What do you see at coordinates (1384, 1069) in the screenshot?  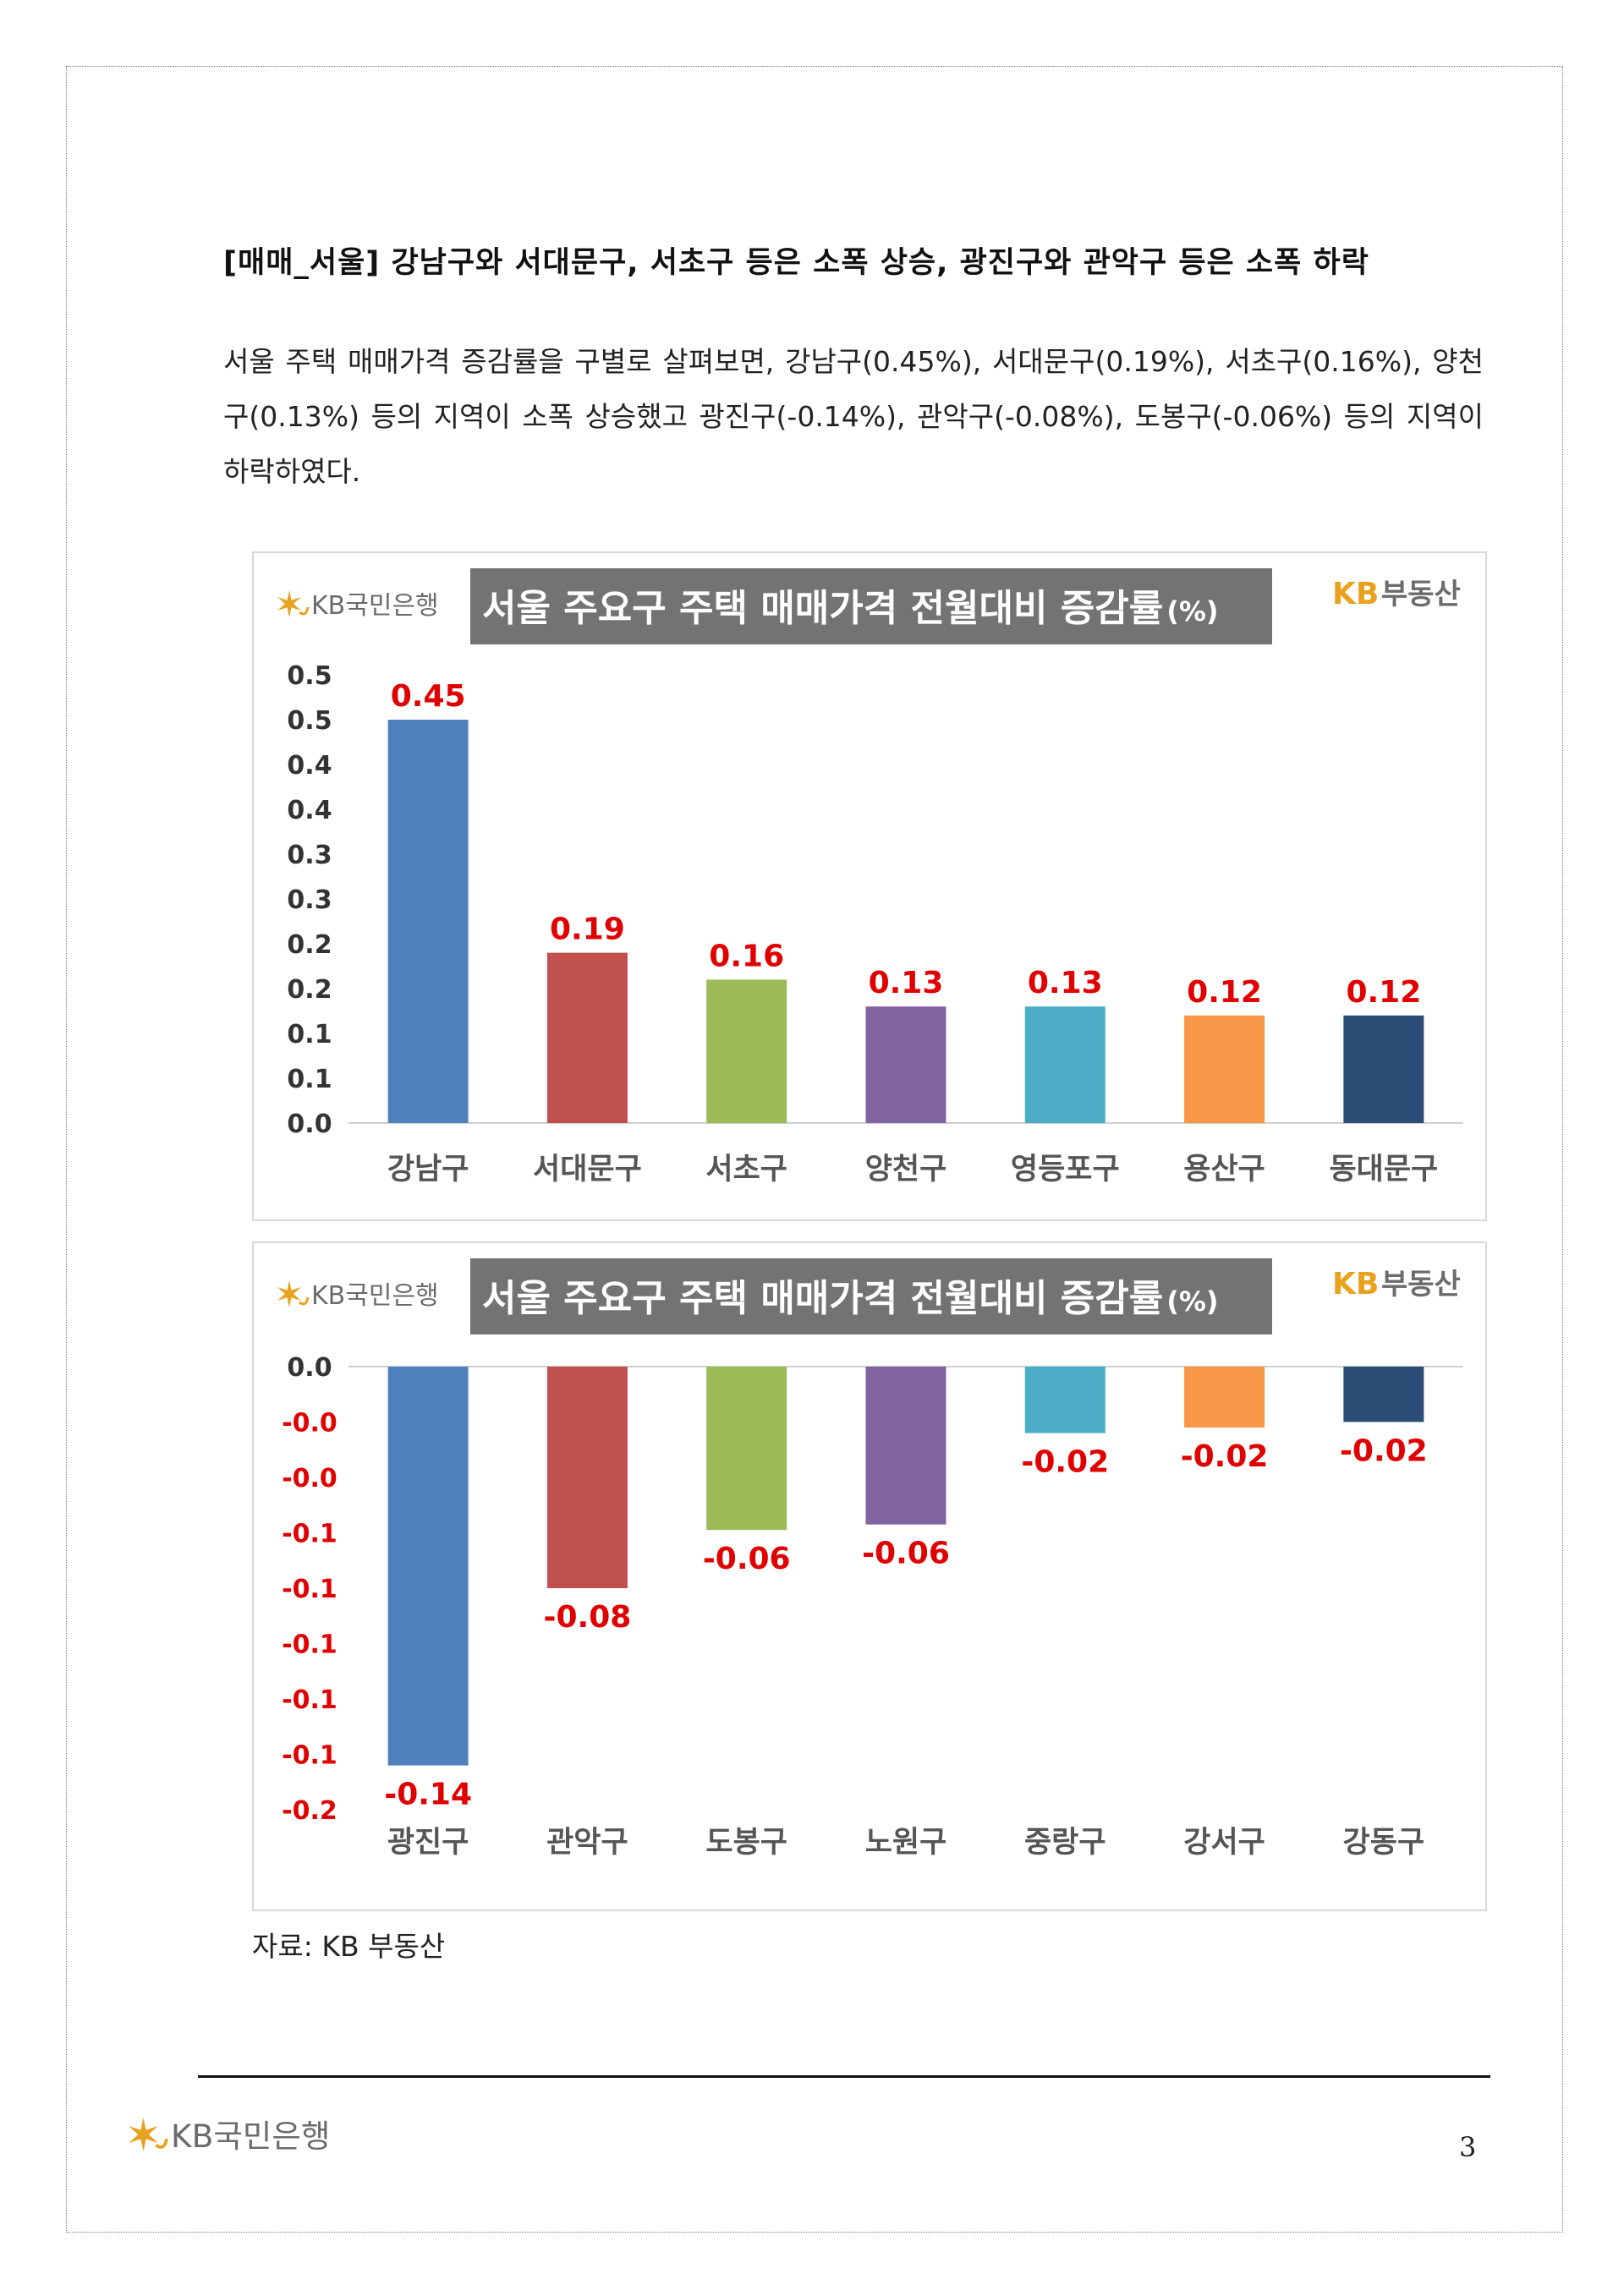 I see `bar-동대문구` at bounding box center [1384, 1069].